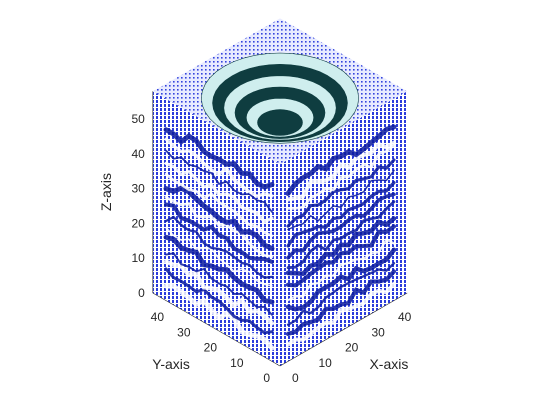  Describe the element at coordinates (295, 378) in the screenshot. I see `x-tick-label: 0` at that location.